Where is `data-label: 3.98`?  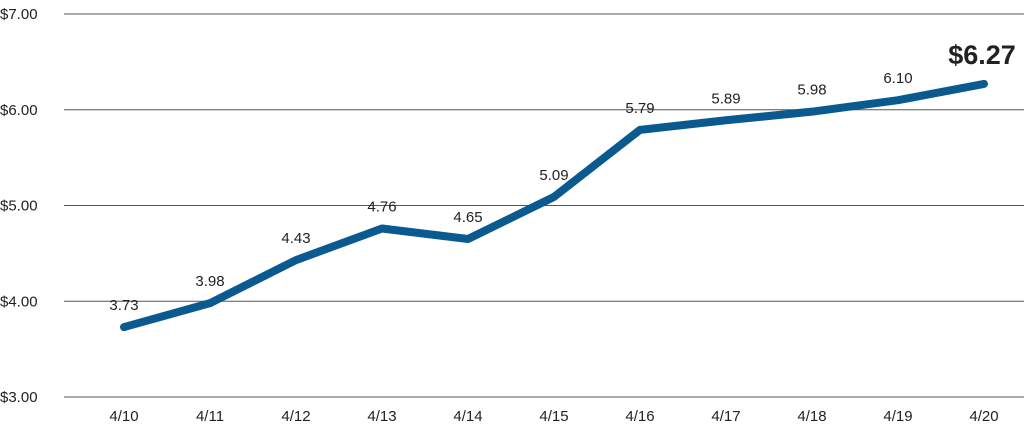
data-label: 3.98 is located at coordinates (209, 281).